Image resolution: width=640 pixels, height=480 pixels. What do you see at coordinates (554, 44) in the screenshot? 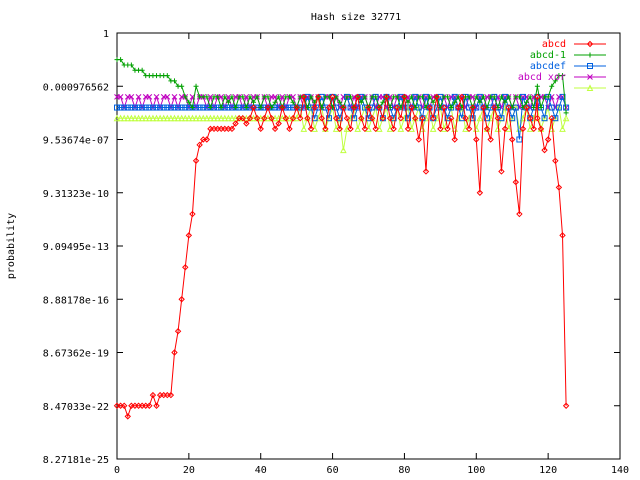
I see `legend-label: abcd` at bounding box center [554, 44].